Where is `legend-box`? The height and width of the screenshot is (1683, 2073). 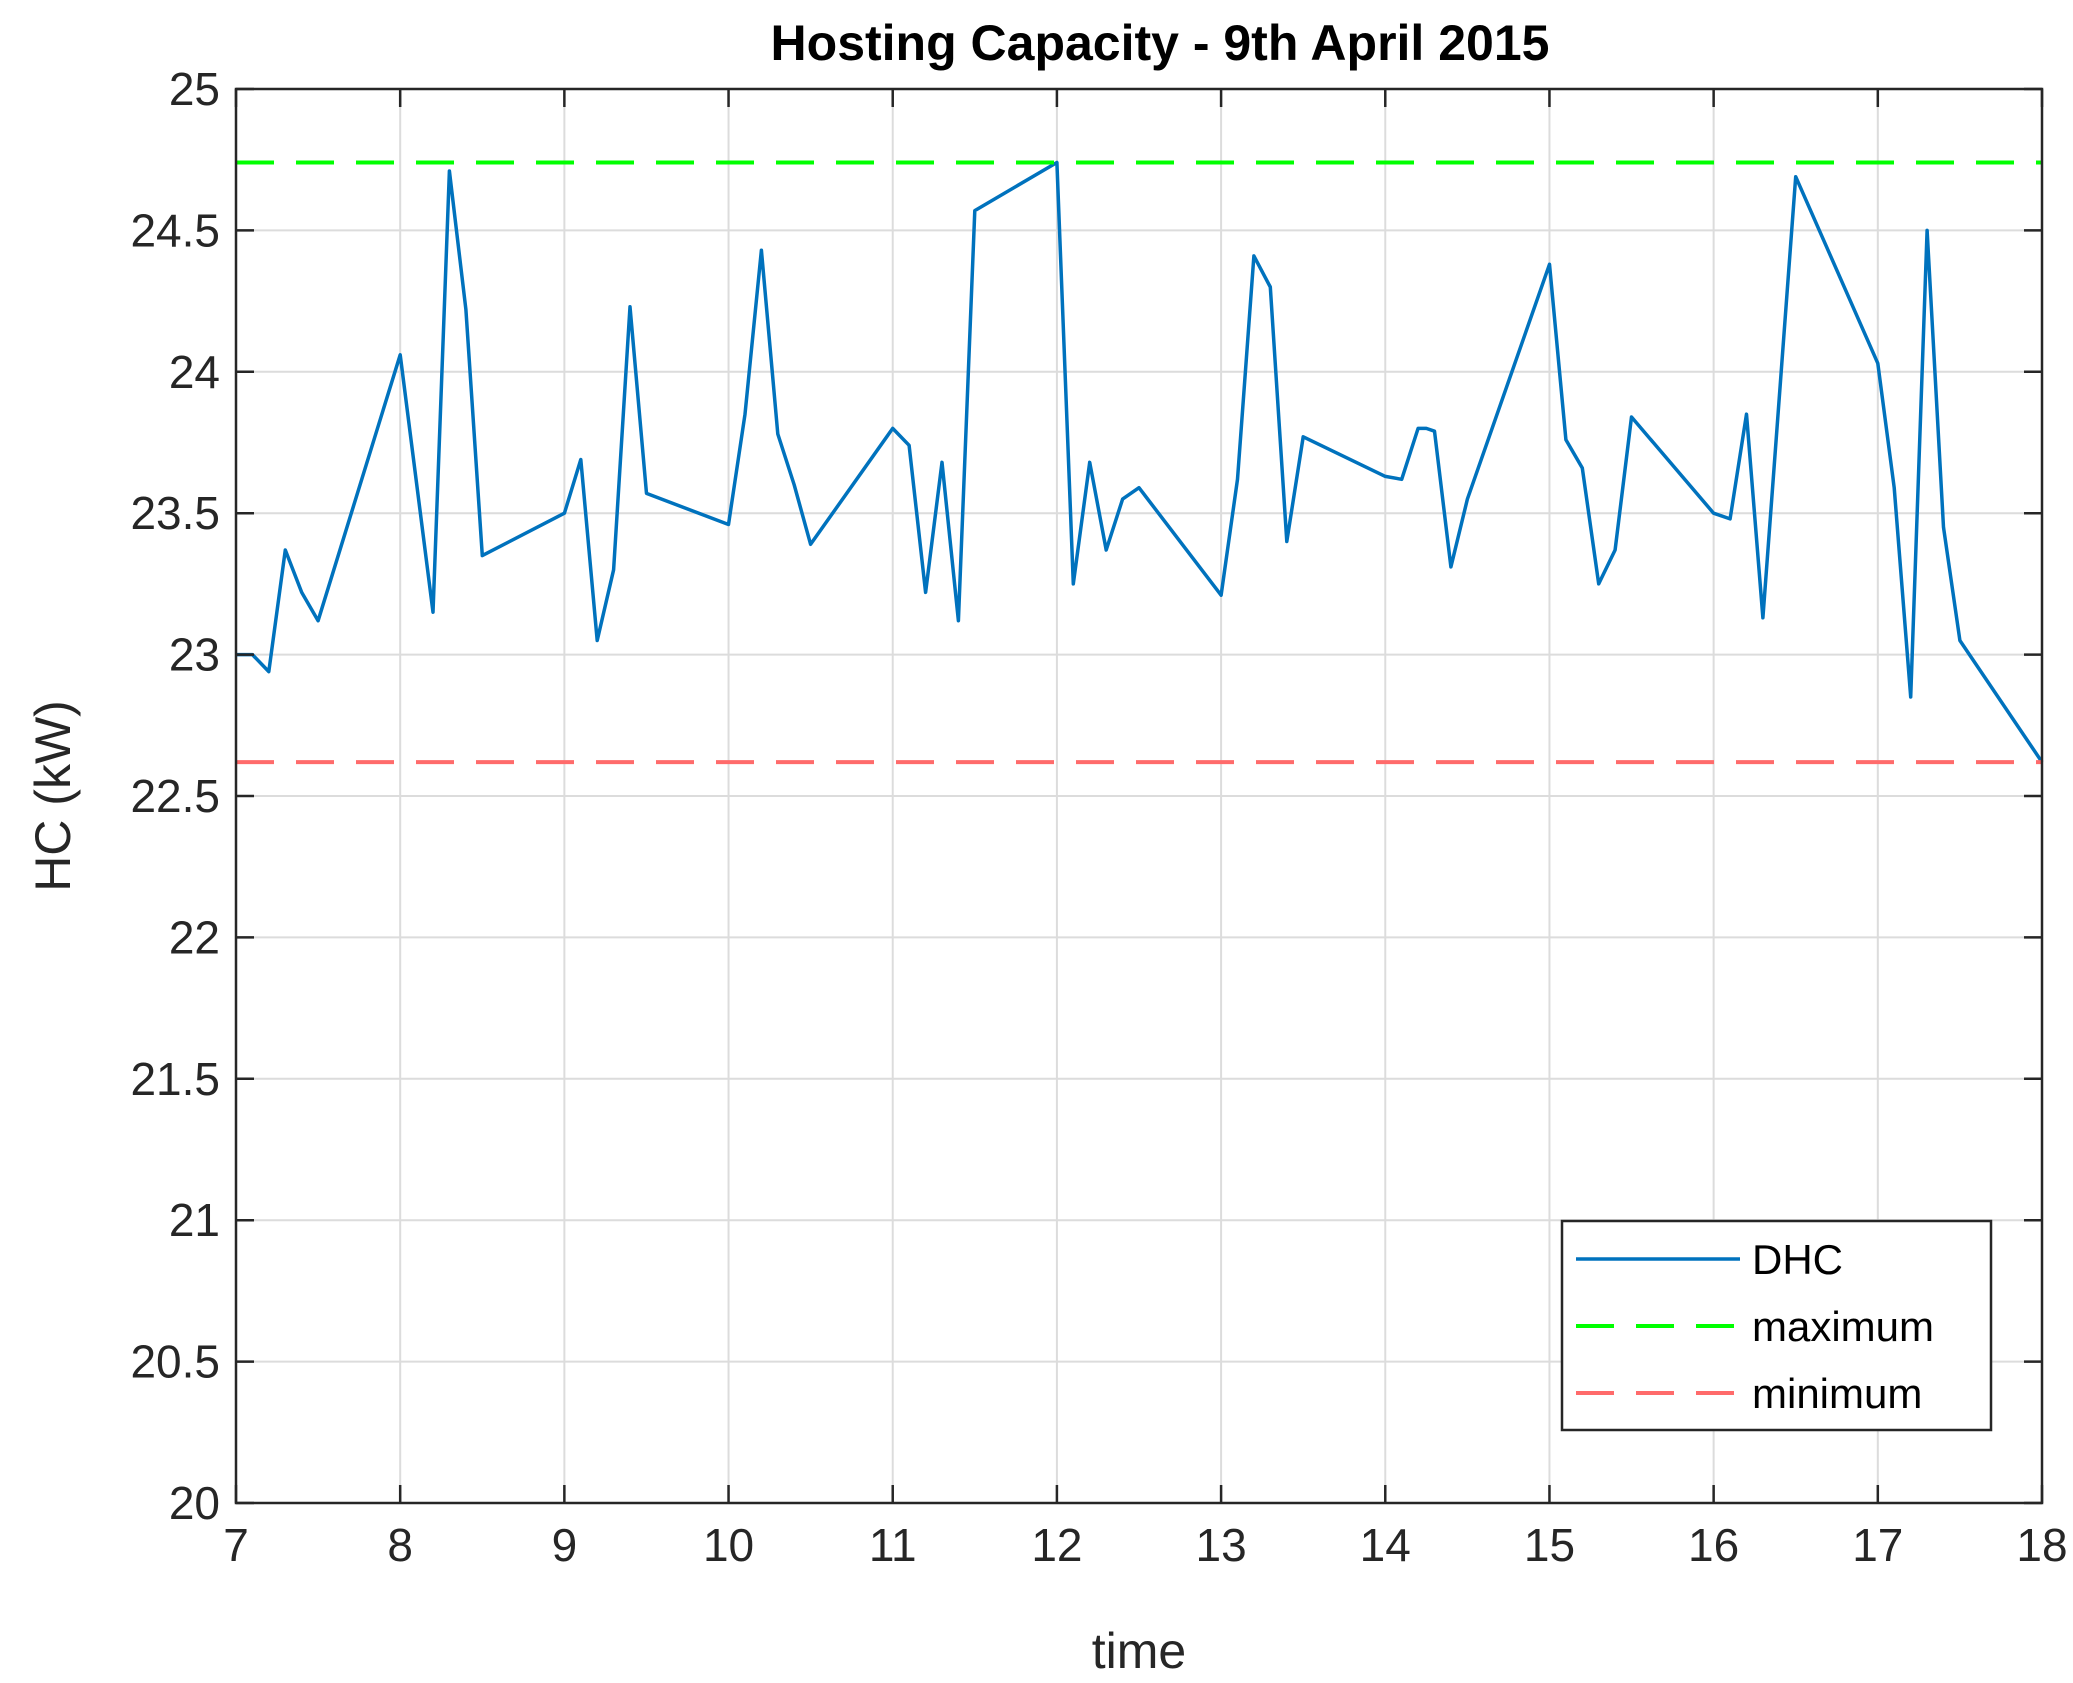
legend-box is located at coordinates (1776, 1325).